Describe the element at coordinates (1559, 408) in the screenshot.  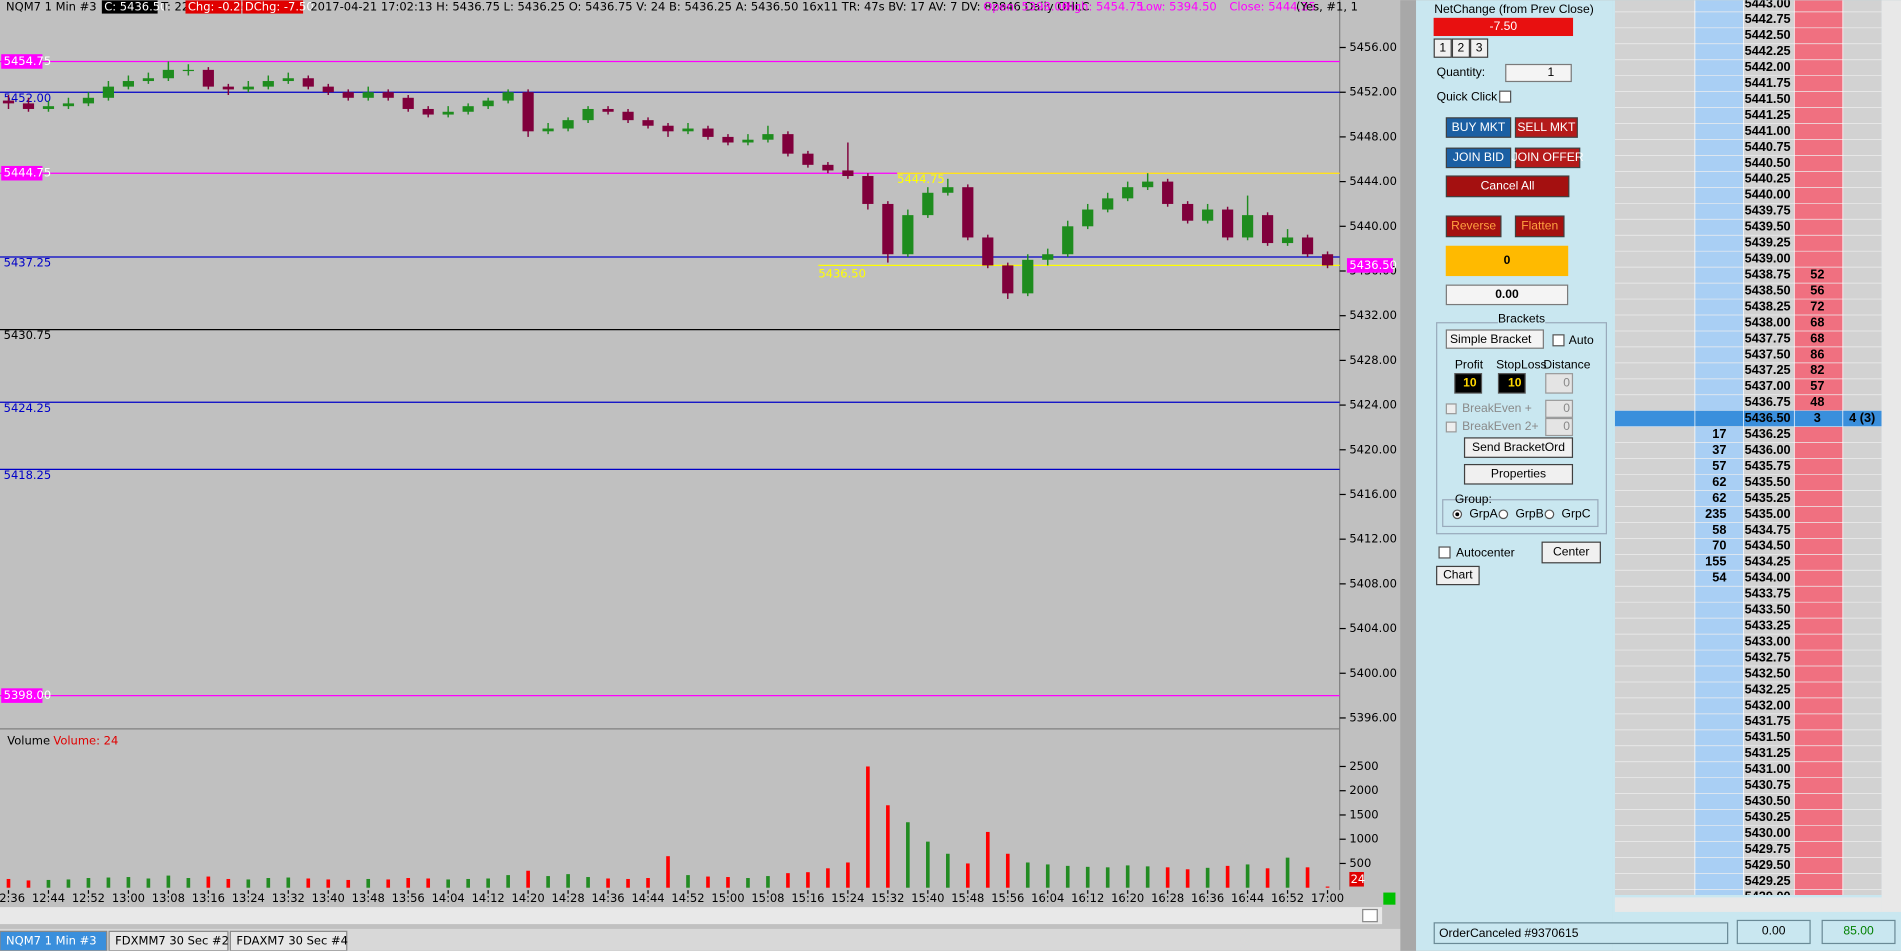
I see `breakeven1-input` at that location.